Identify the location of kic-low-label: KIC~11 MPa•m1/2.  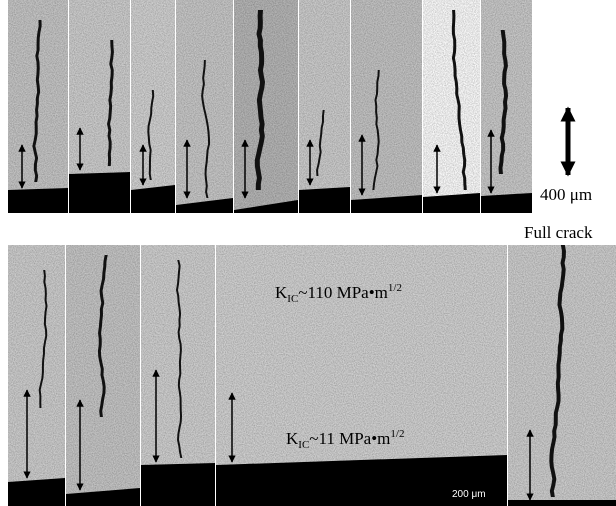
(345, 439).